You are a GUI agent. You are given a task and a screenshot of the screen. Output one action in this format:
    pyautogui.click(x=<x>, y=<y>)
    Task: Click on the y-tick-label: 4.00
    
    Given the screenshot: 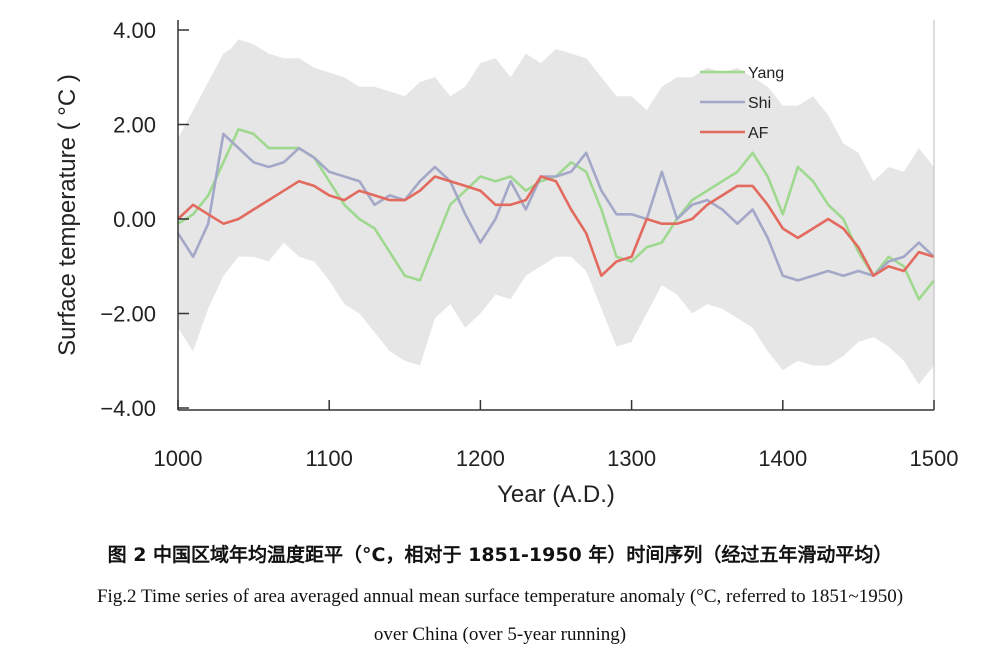 What is the action you would take?
    pyautogui.click(x=134, y=30)
    